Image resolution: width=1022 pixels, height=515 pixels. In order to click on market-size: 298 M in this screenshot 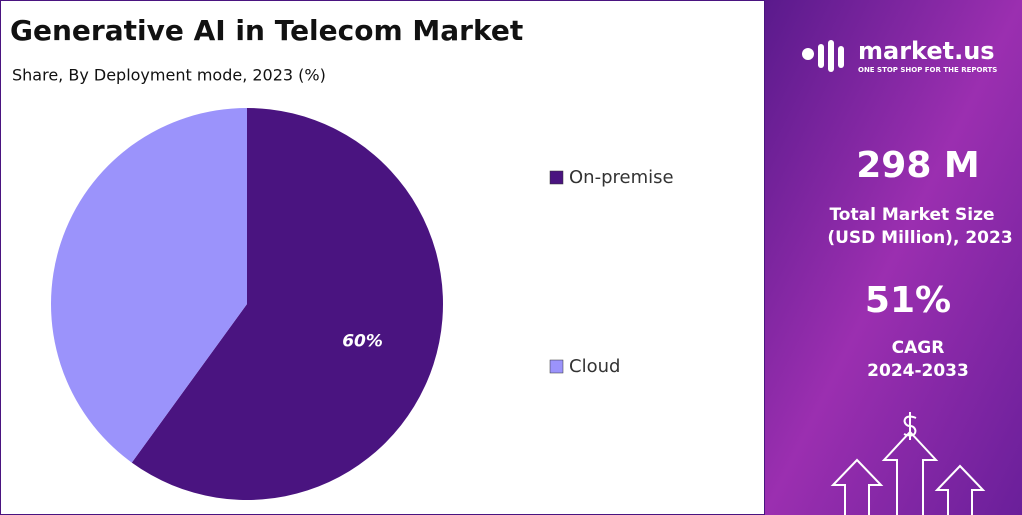, I will do `click(918, 165)`.